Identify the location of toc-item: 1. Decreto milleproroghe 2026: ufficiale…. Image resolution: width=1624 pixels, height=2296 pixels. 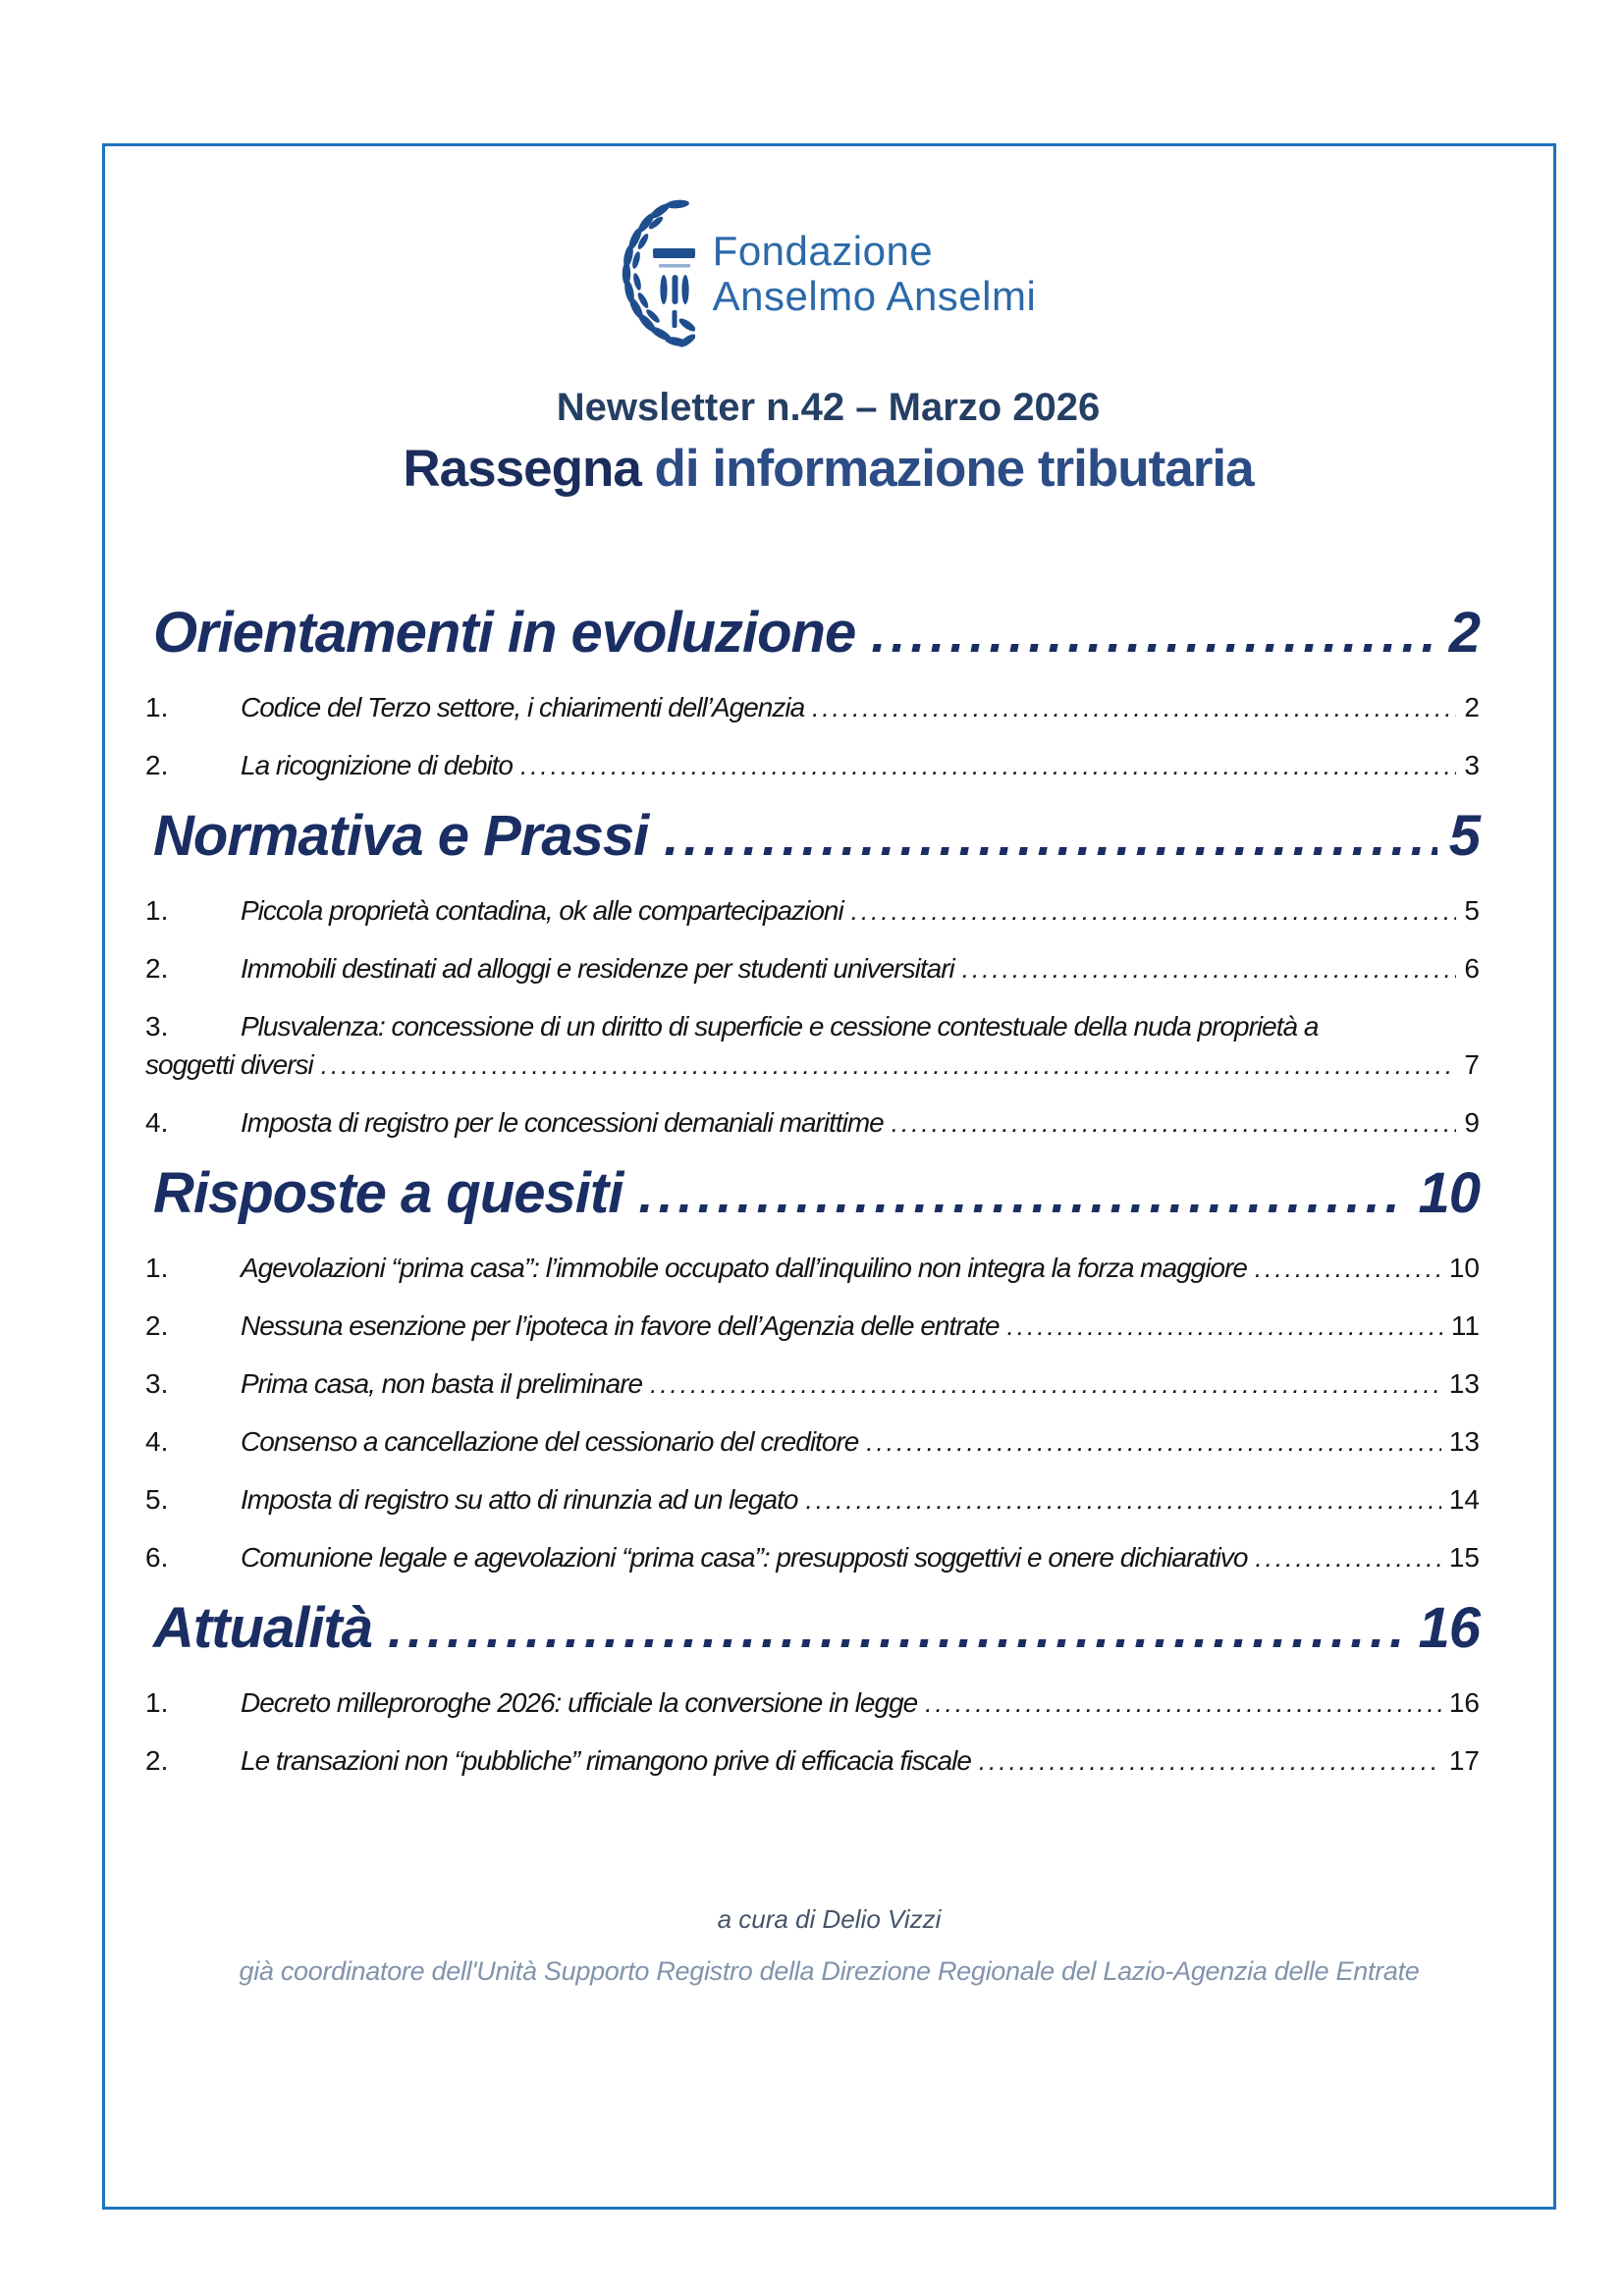
(812, 1703).